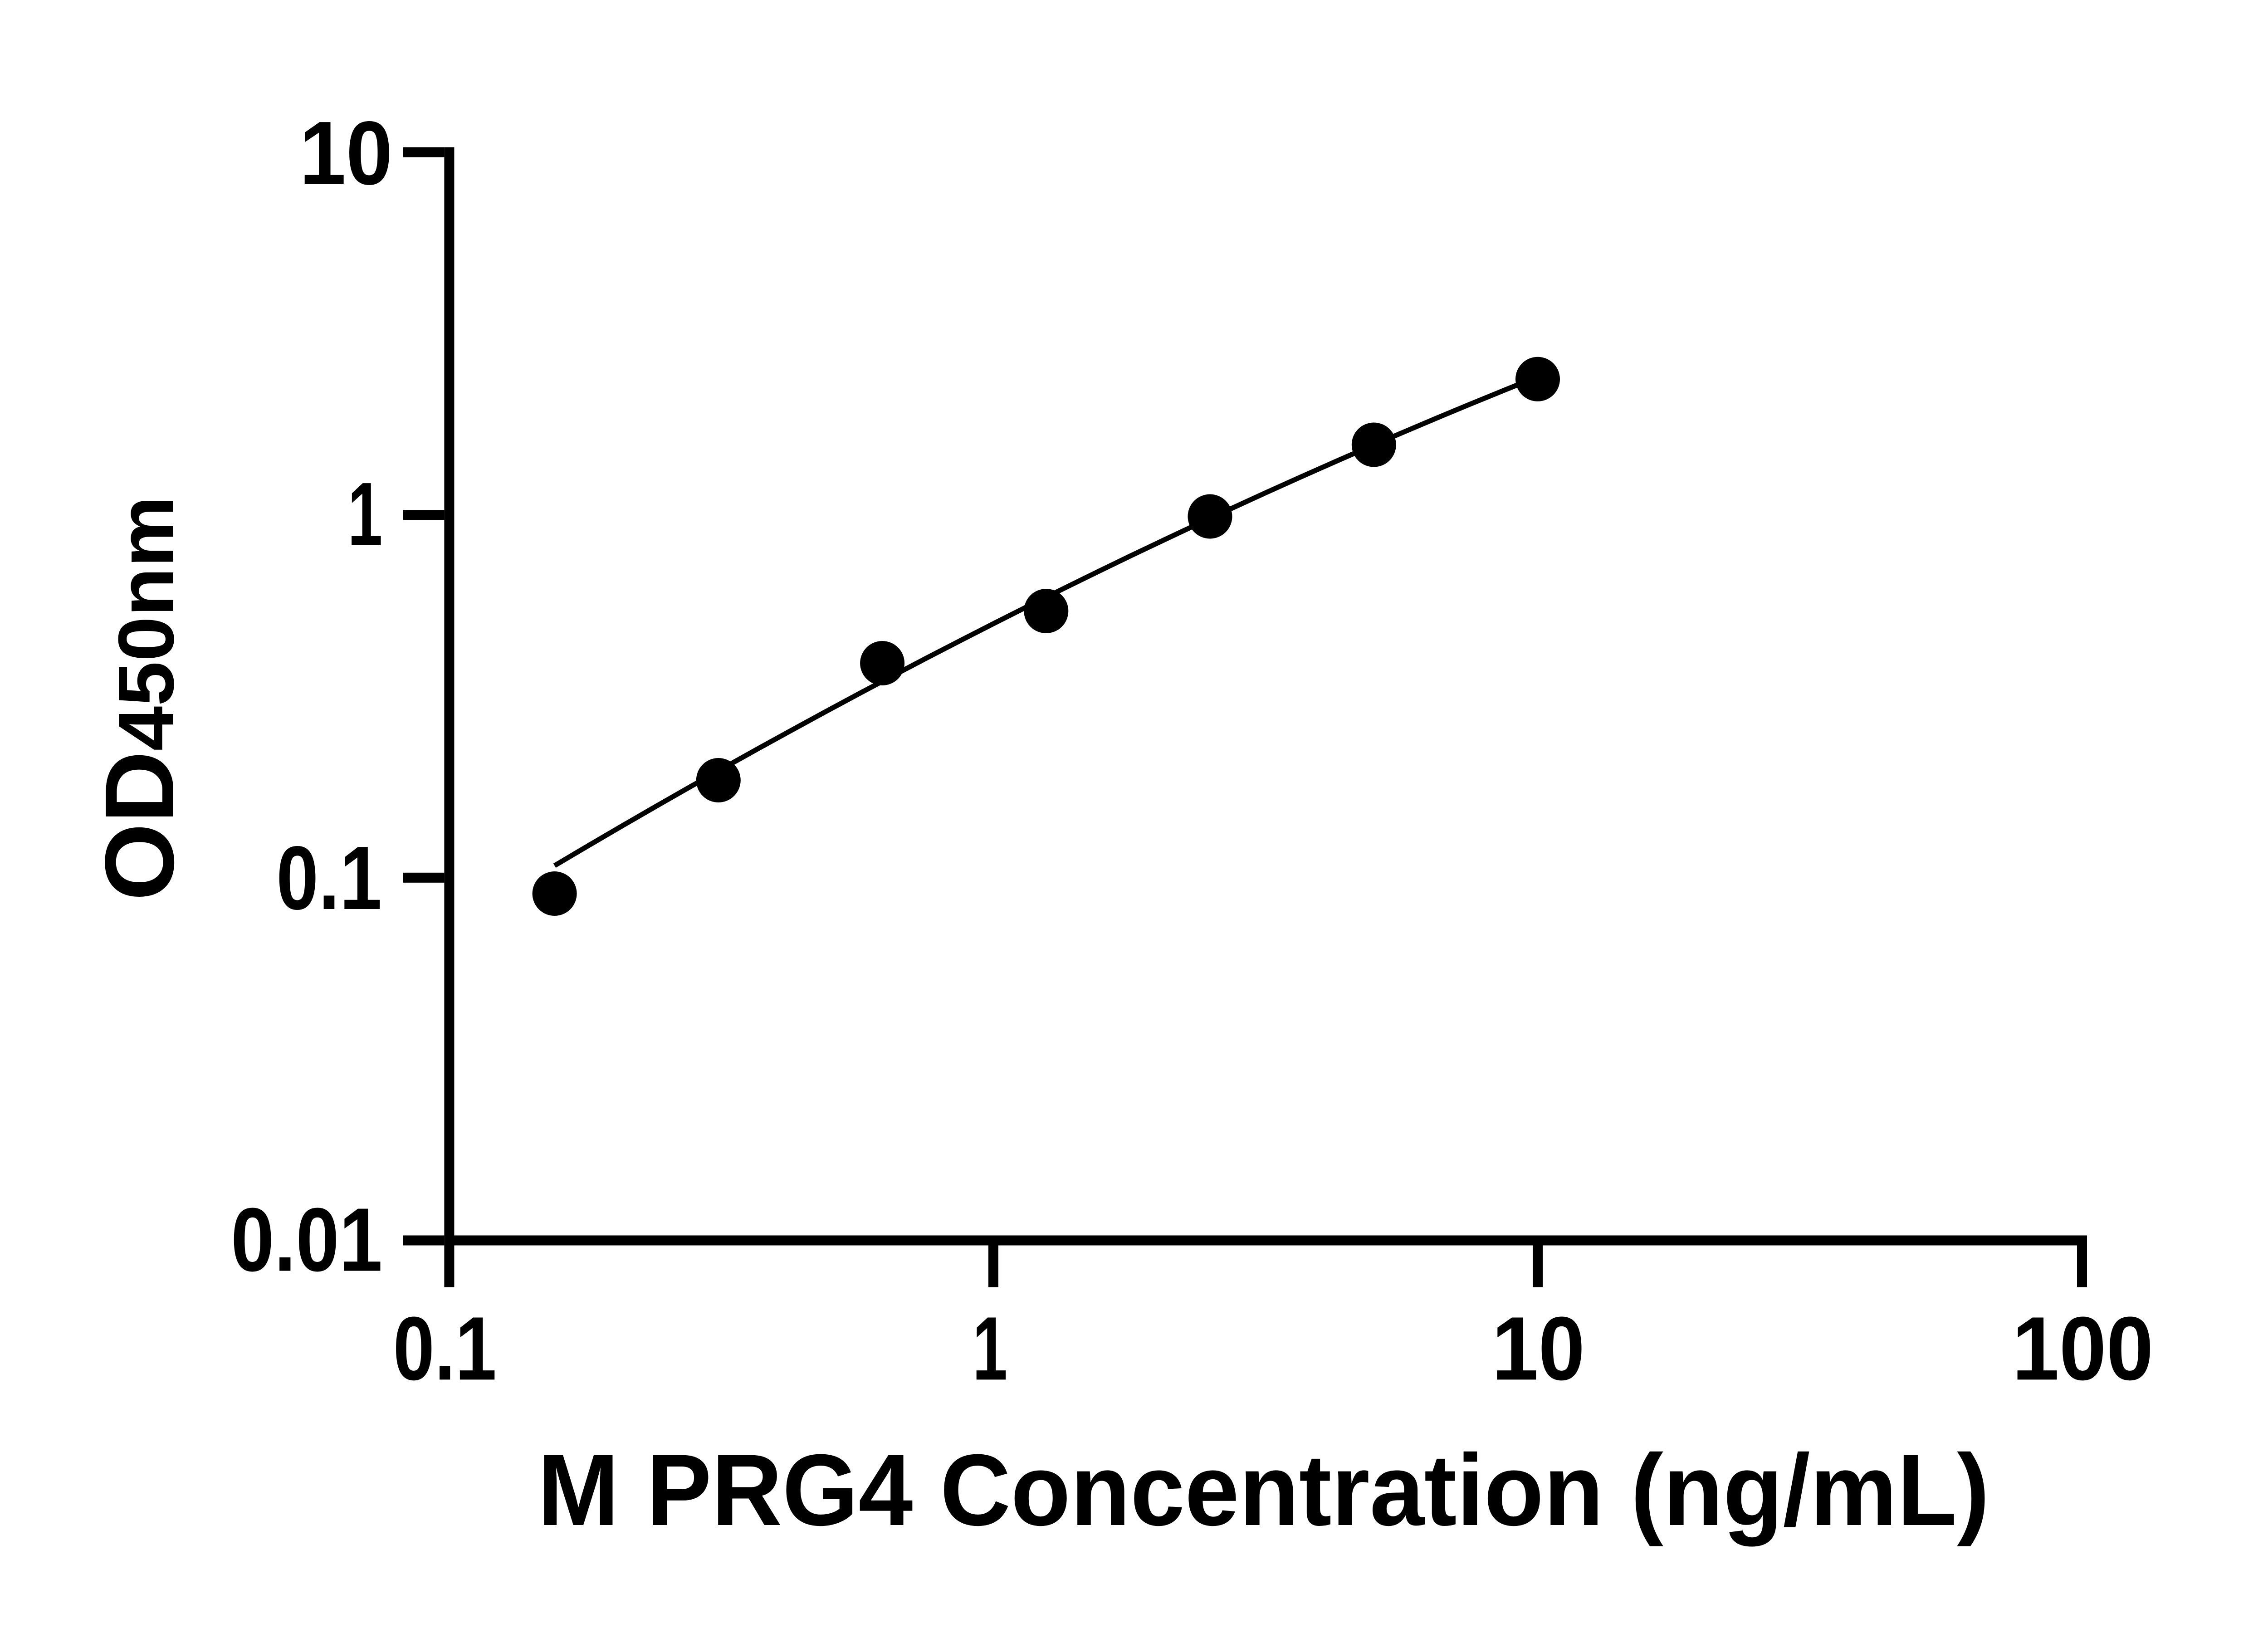 The height and width of the screenshot is (1633, 2268). I want to click on svg-text: M PRG4 Concentration (ng/mL), so click(1264, 1490).